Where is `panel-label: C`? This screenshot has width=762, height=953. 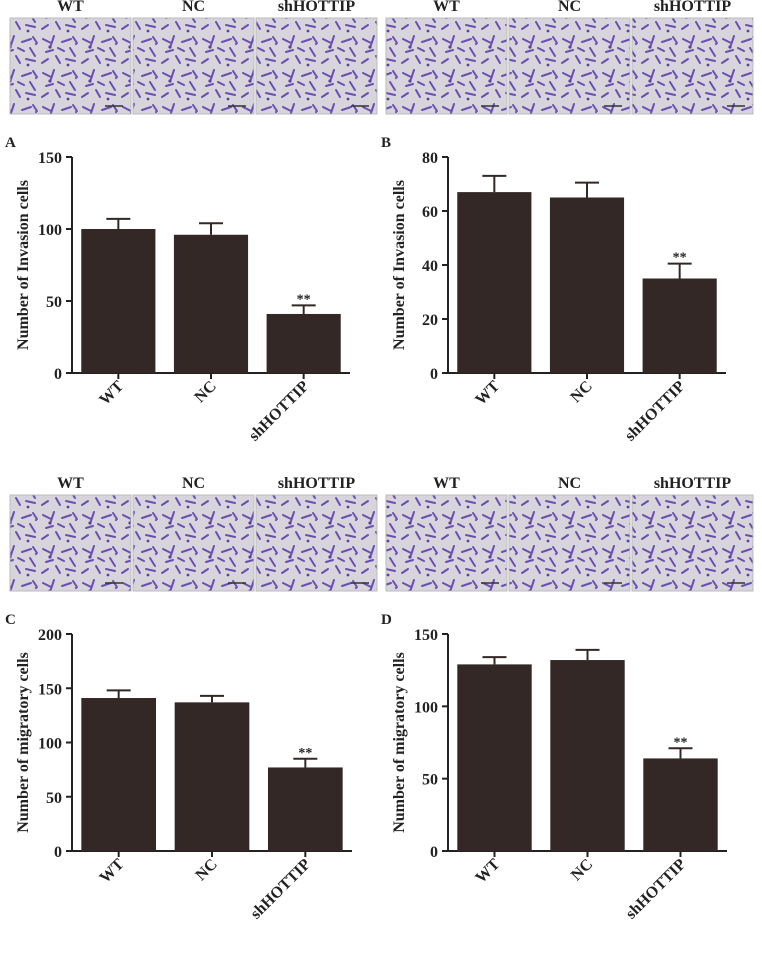 panel-label: C is located at coordinates (10, 620).